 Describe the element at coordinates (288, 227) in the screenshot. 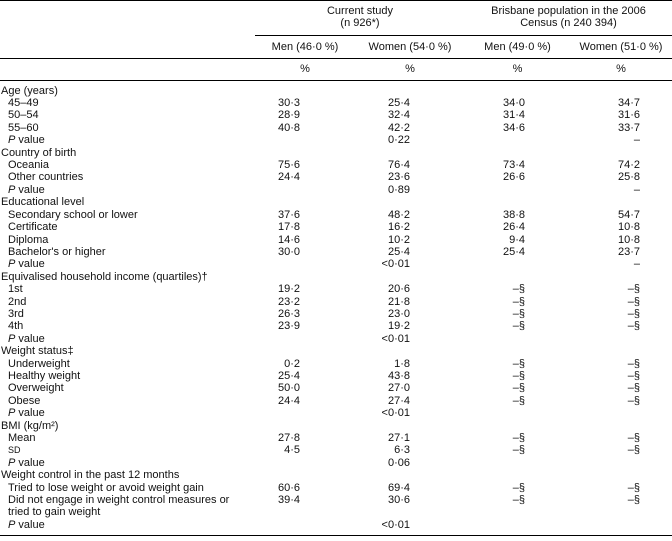

I see `value-cell: 17·8` at that location.